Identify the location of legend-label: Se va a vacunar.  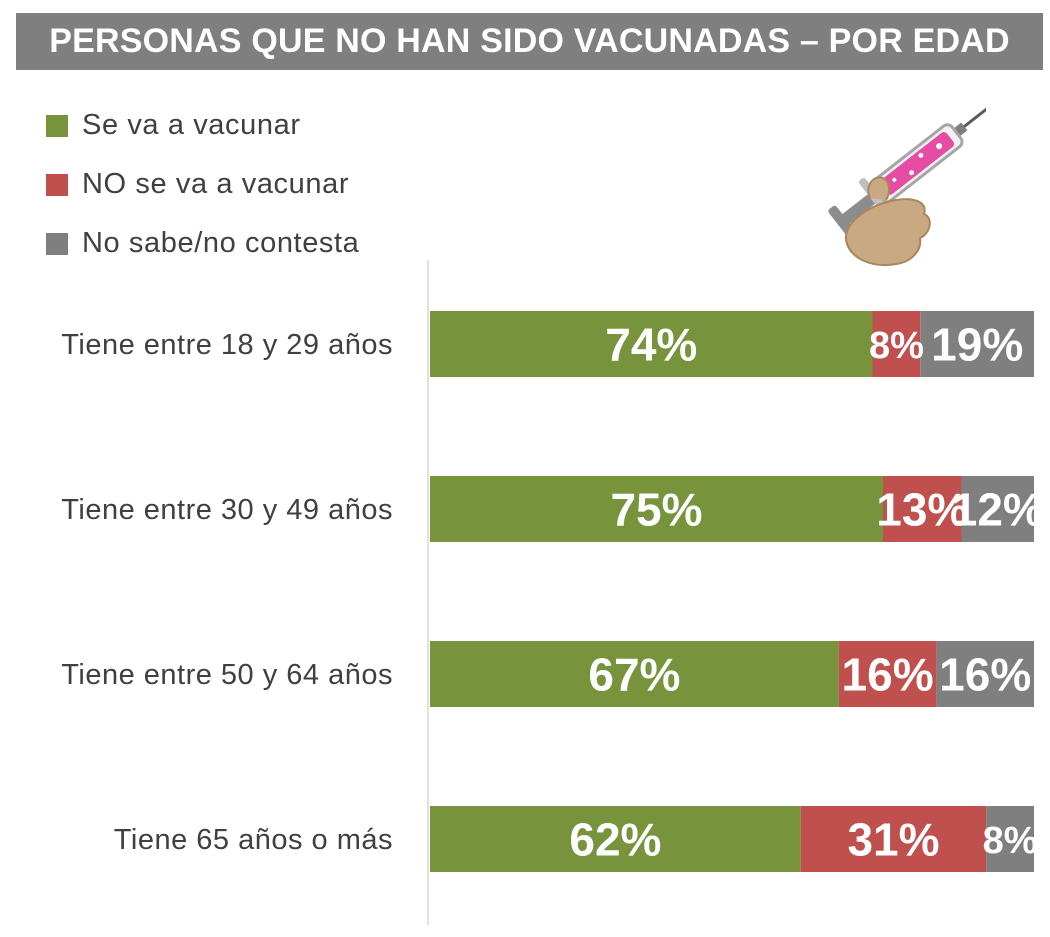
(191, 125).